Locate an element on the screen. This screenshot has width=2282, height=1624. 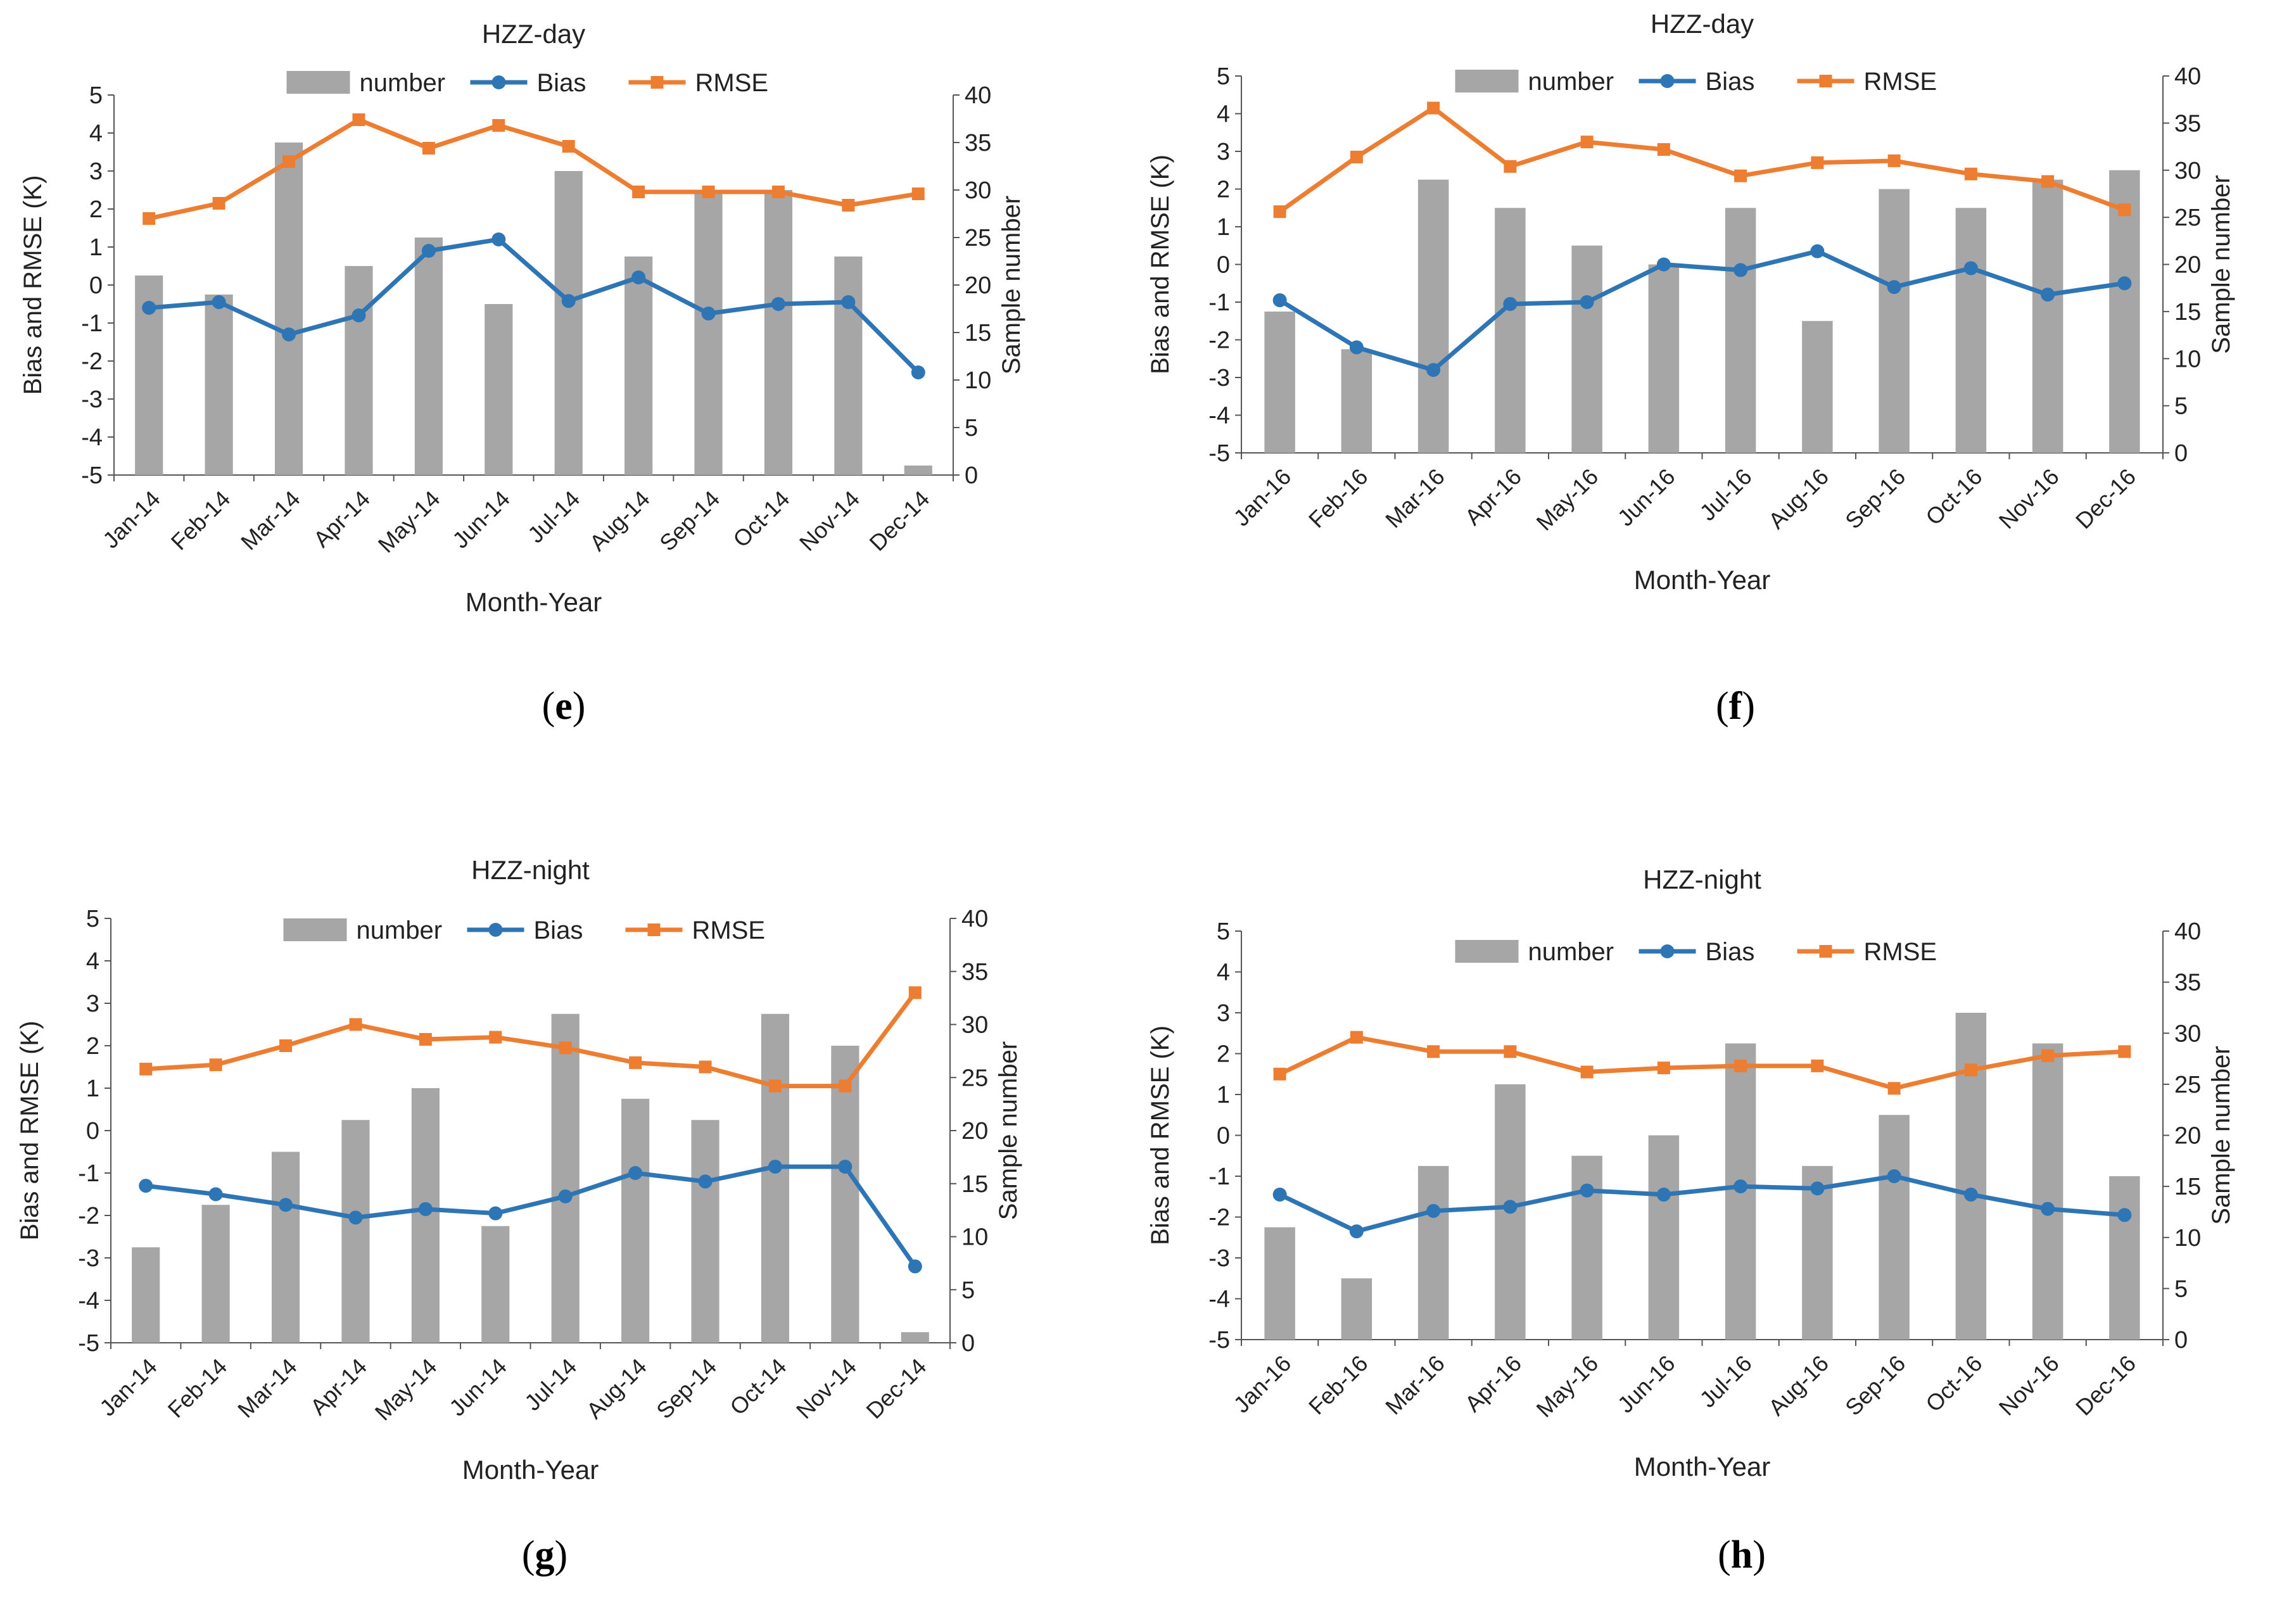
chart-h-left-tick-label: 1 is located at coordinates (1223, 1095).